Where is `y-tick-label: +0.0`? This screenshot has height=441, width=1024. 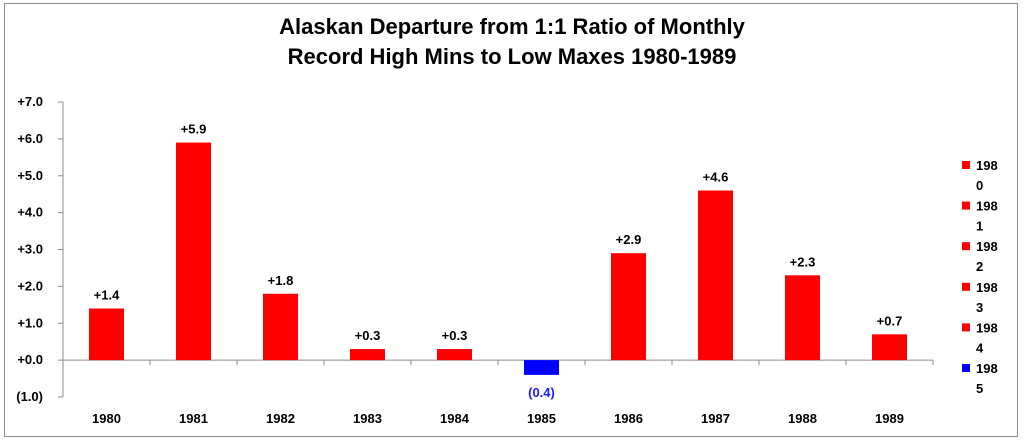
y-tick-label: +0.0 is located at coordinates (30, 359).